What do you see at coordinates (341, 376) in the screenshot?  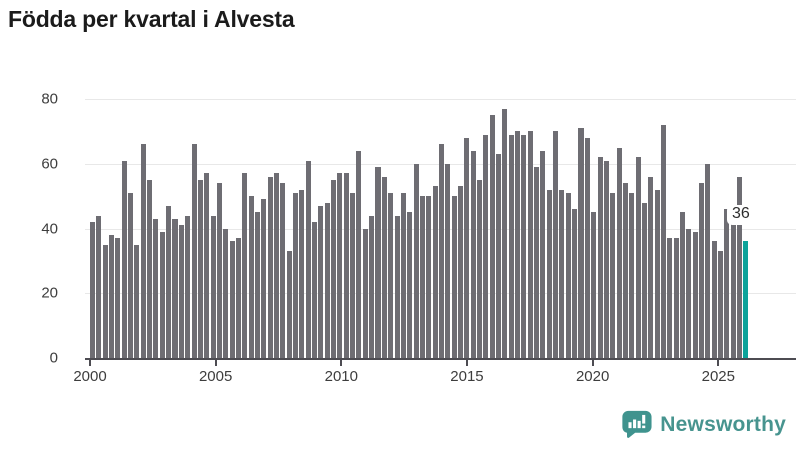 I see `x-axis-label: 2010` at bounding box center [341, 376].